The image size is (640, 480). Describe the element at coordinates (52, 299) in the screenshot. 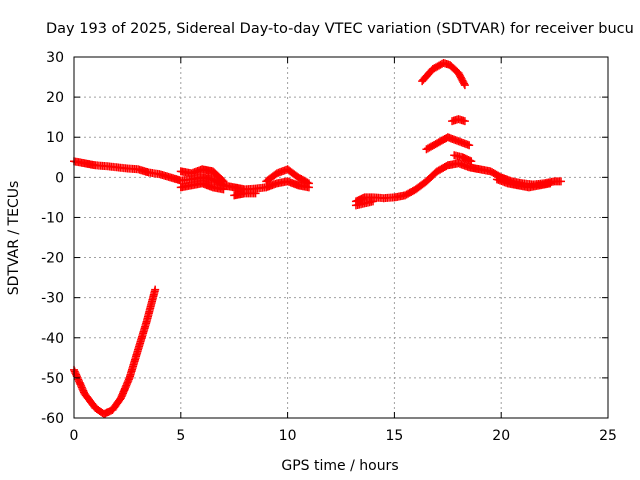

I see `y-tick-label: -30` at that location.